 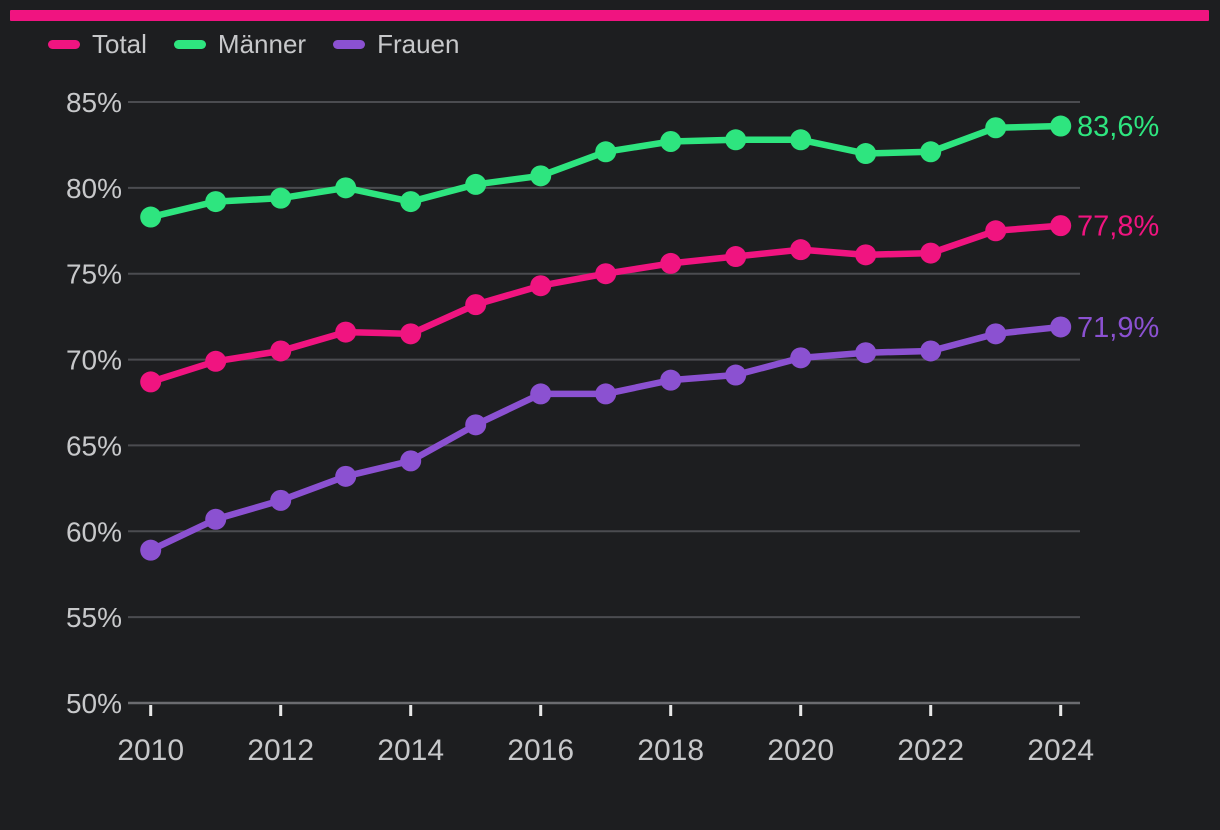 I want to click on data-point-Frauen-2015, so click(x=476, y=425).